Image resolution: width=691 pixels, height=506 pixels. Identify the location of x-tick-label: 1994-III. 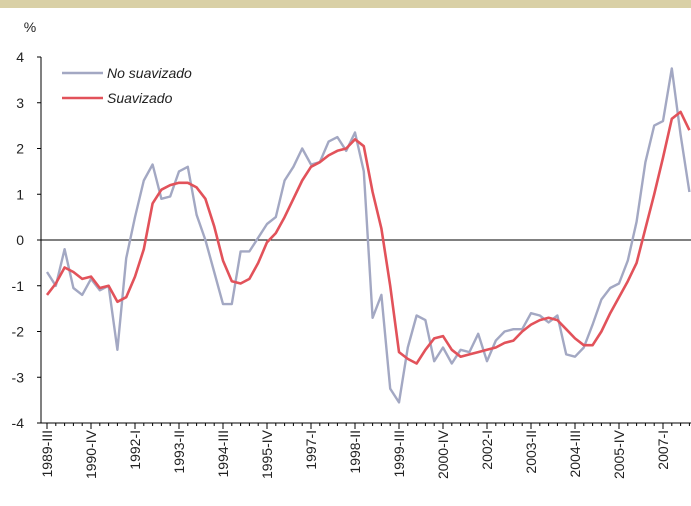
(223, 453).